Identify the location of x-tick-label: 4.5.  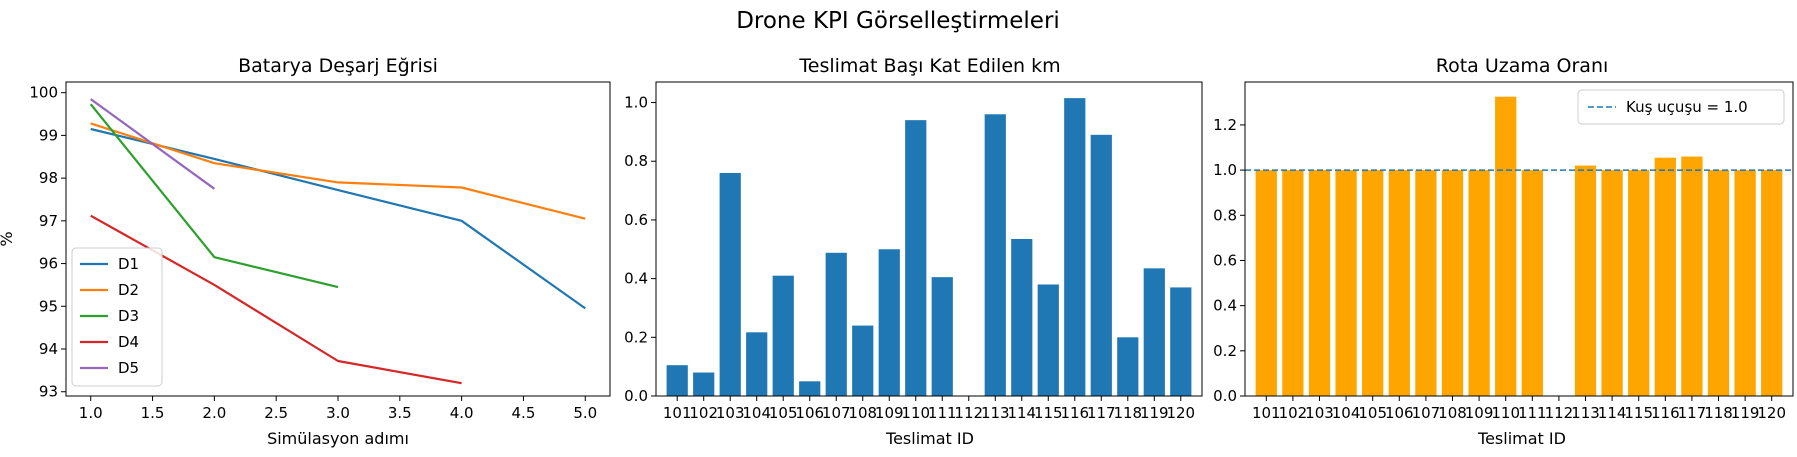
(524, 413).